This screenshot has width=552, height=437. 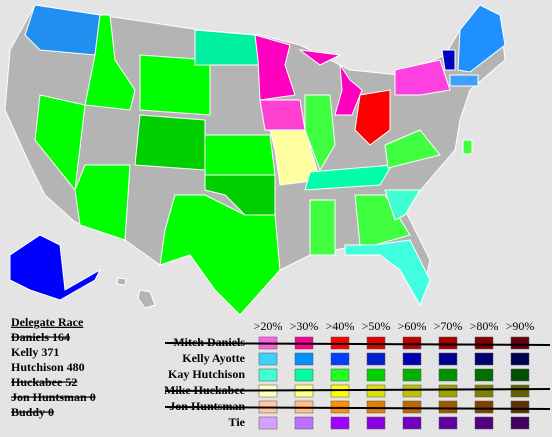 I want to click on legend-label: Jon Huntsman, so click(x=207, y=406).